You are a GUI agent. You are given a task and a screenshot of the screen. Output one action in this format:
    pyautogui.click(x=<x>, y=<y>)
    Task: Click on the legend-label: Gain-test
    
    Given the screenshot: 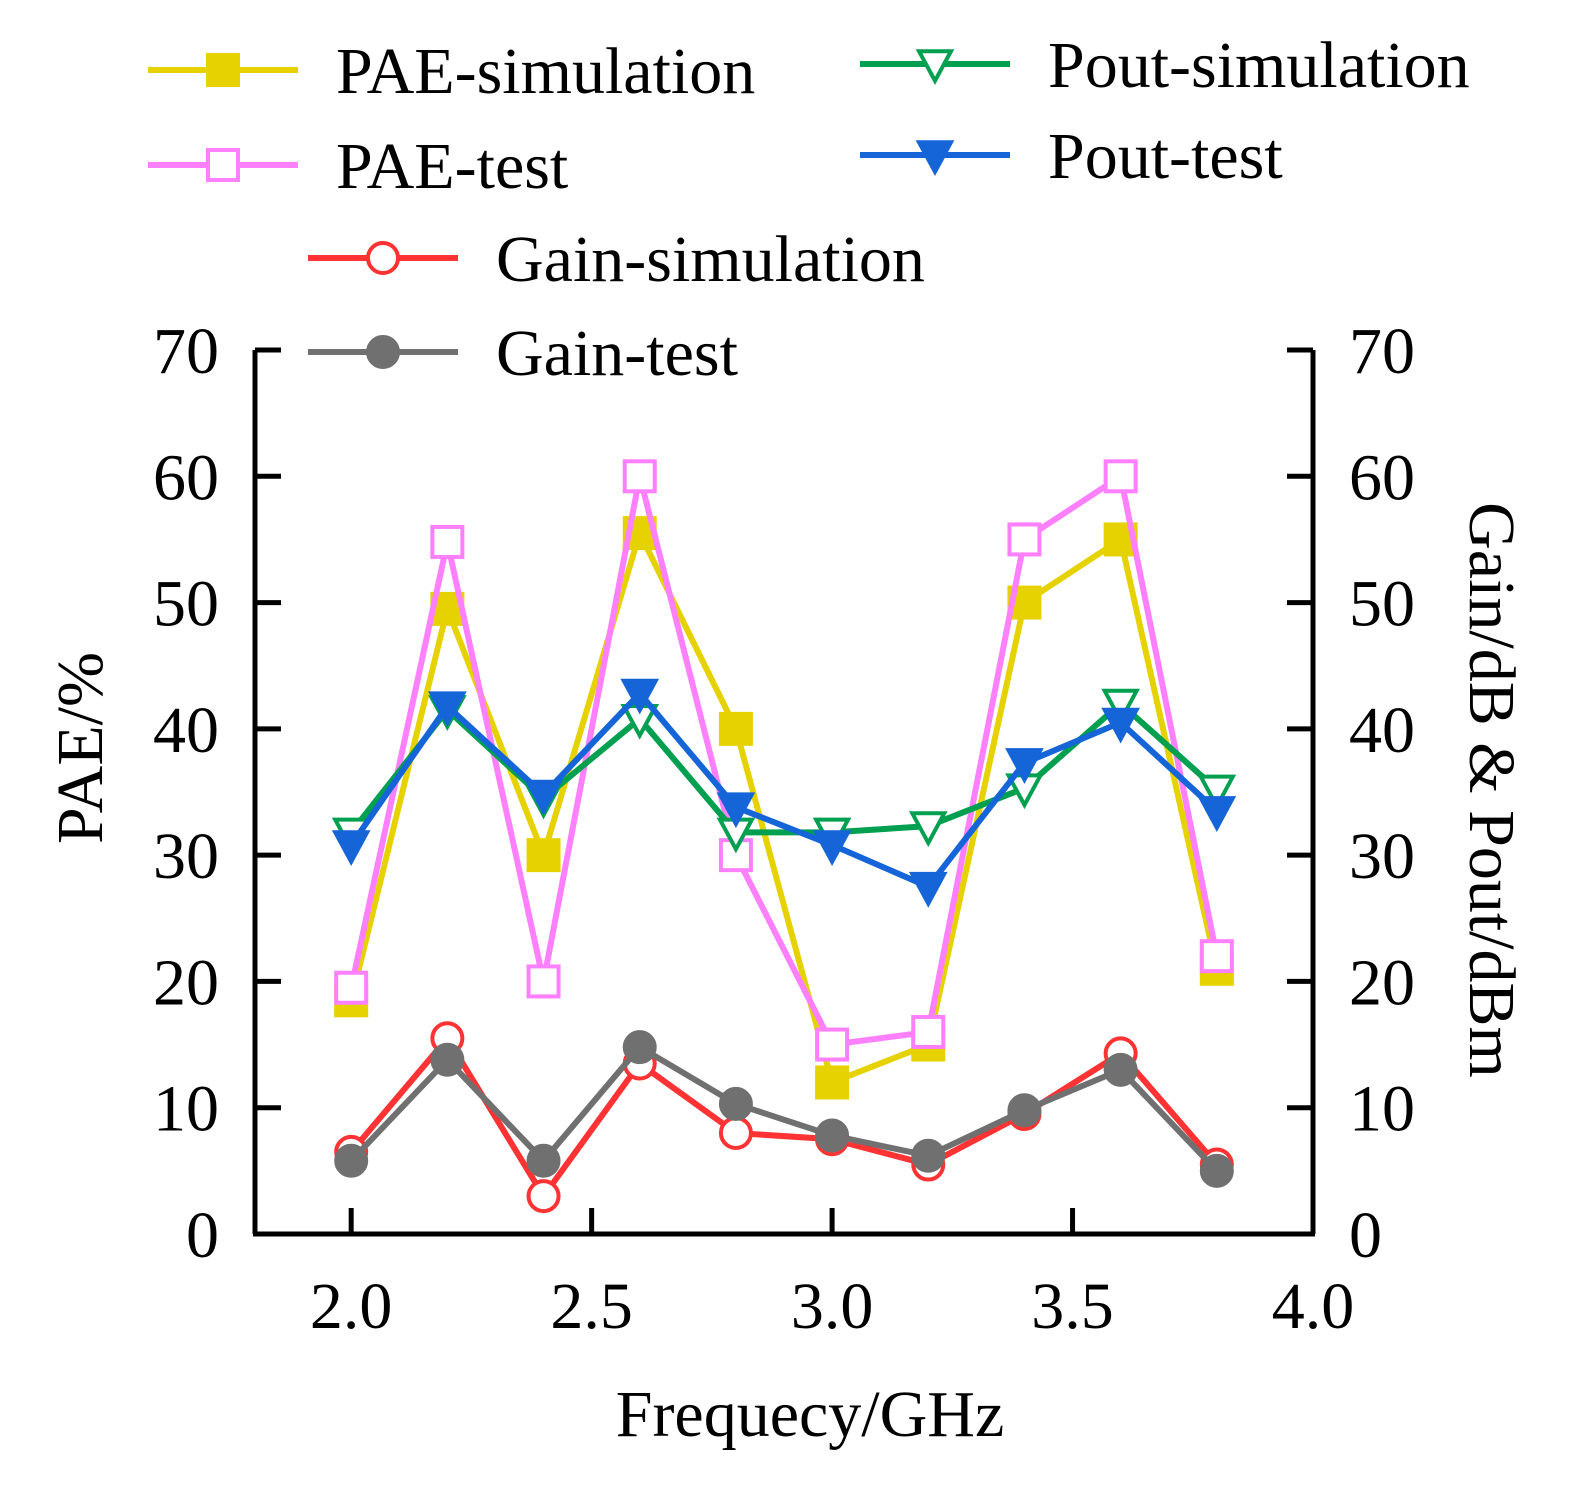 What is the action you would take?
    pyautogui.click(x=617, y=353)
    